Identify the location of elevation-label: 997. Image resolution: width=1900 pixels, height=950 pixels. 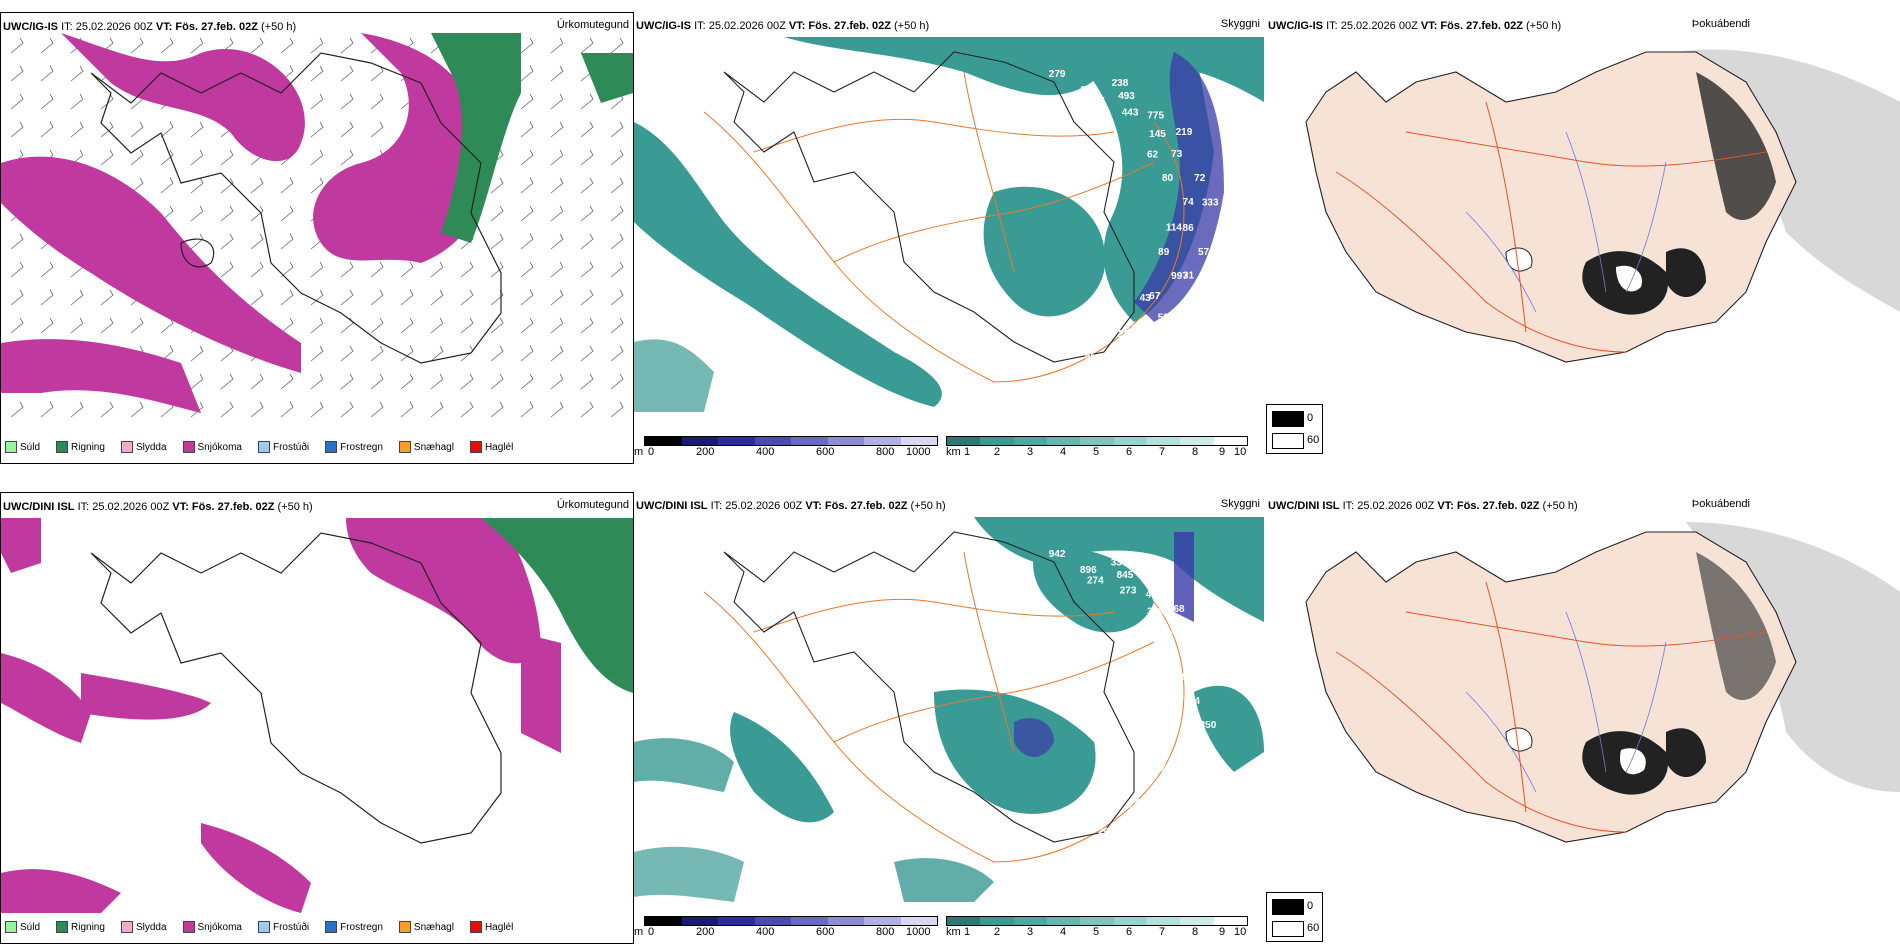
(1179, 276).